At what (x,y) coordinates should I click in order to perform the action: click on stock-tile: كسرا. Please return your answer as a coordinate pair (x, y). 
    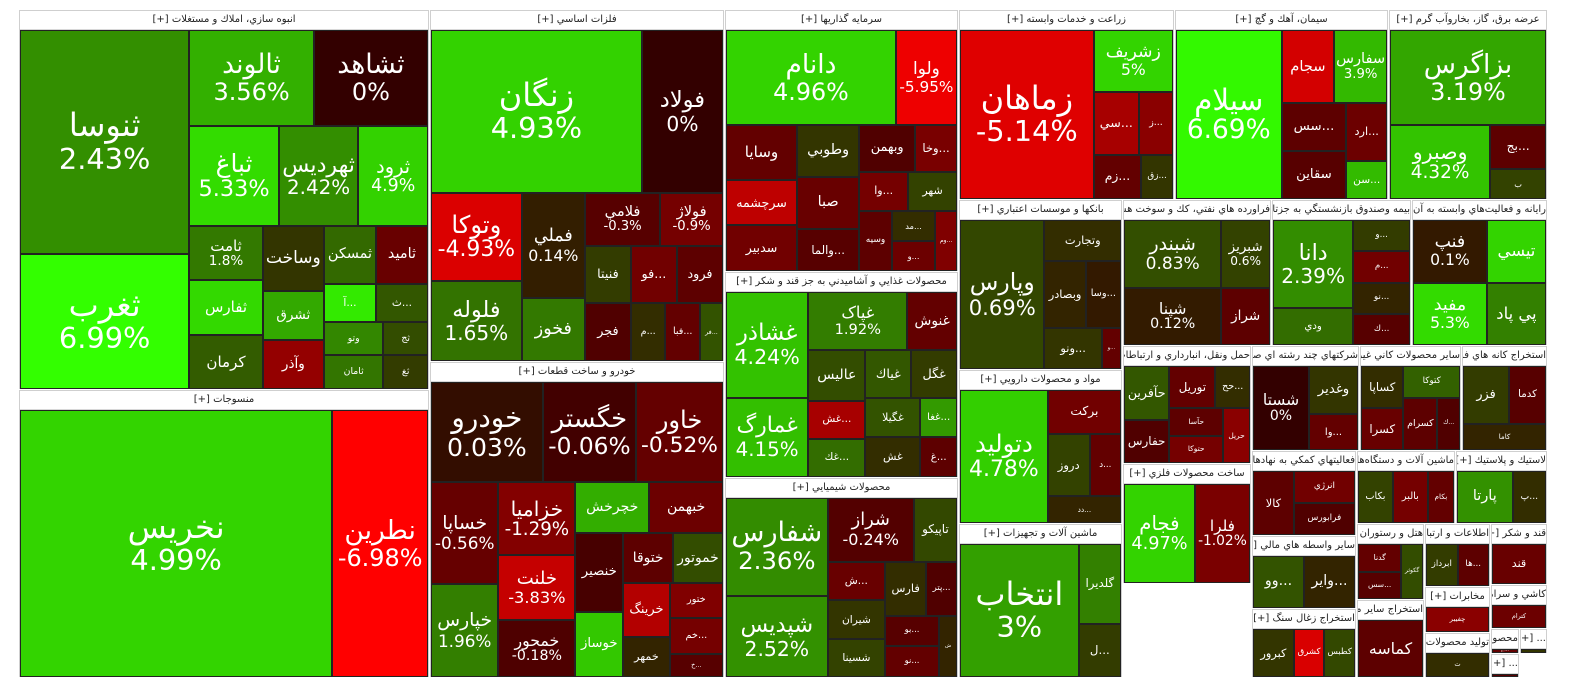
    Looking at the image, I should click on (1382, 429).